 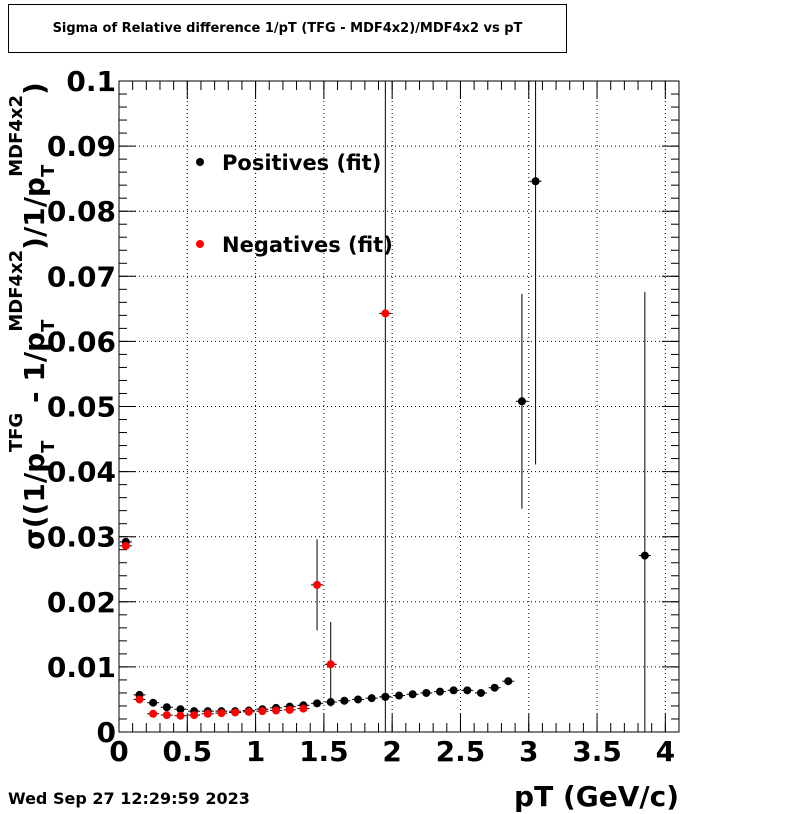 What do you see at coordinates (255, 751) in the screenshot?
I see `x-tick-label: 1` at bounding box center [255, 751].